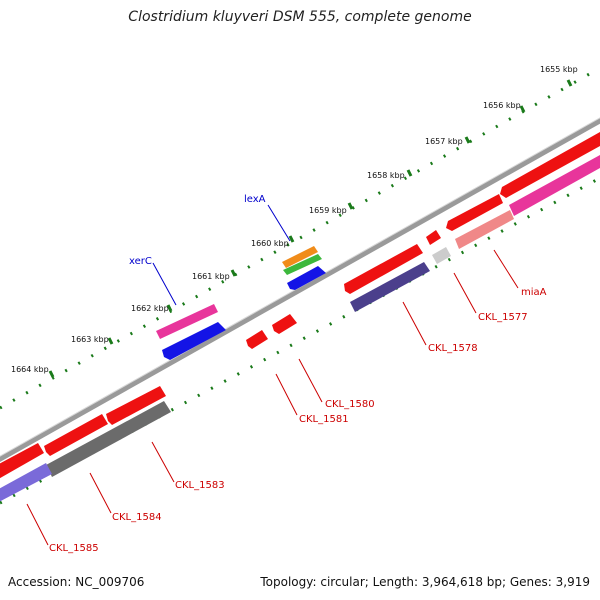 This screenshot has width=600, height=600. What do you see at coordinates (503, 317) in the screenshot?
I see `gene-label-CKL_1577: CKL_1577` at bounding box center [503, 317].